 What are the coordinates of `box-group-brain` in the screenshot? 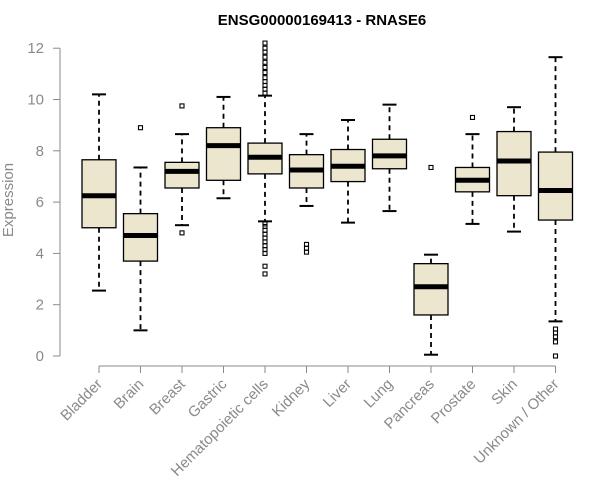 It's located at (140, 228).